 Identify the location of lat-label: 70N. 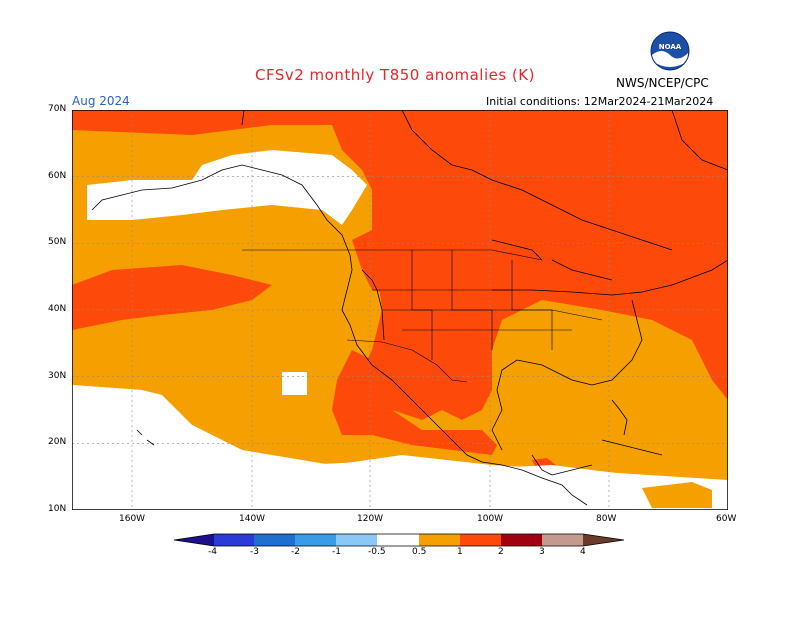
(57, 109).